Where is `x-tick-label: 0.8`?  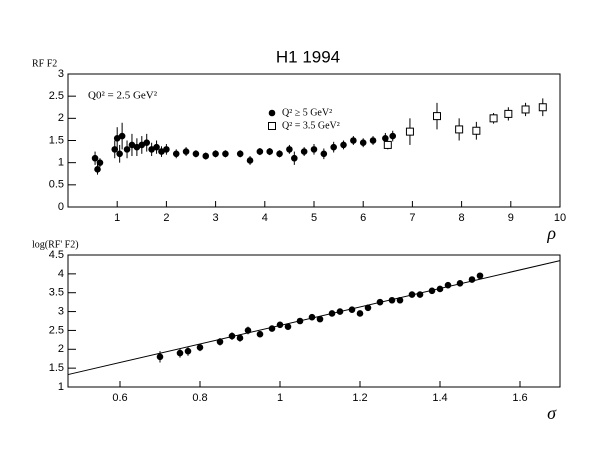 x-tick-label: 0.8 is located at coordinates (199, 398).